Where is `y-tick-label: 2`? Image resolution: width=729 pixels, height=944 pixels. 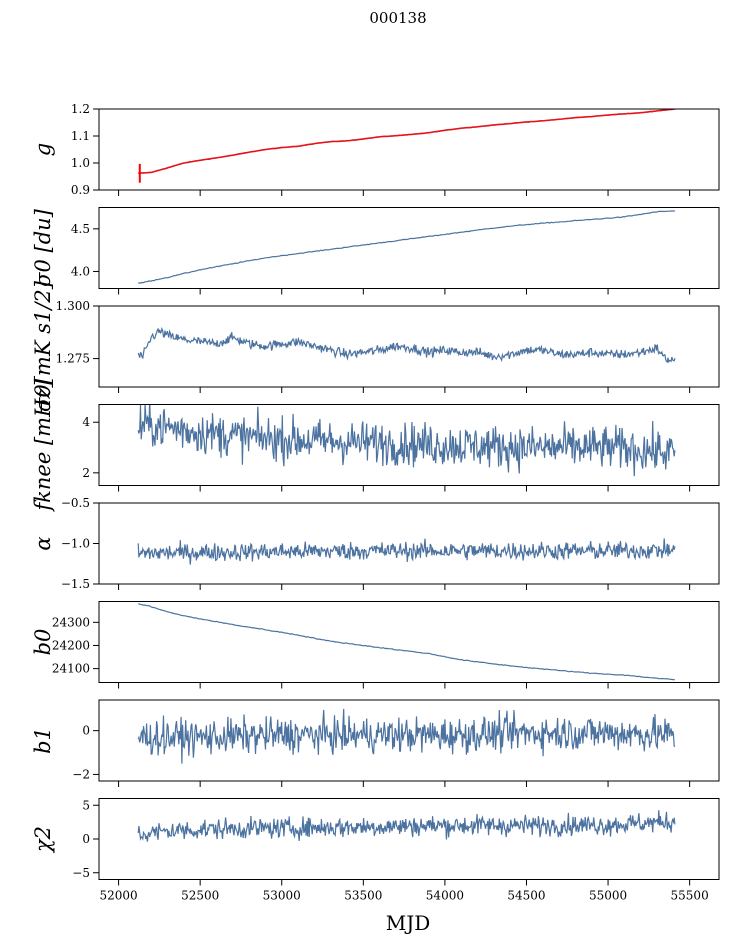
y-tick-label: 2 is located at coordinates (86, 473).